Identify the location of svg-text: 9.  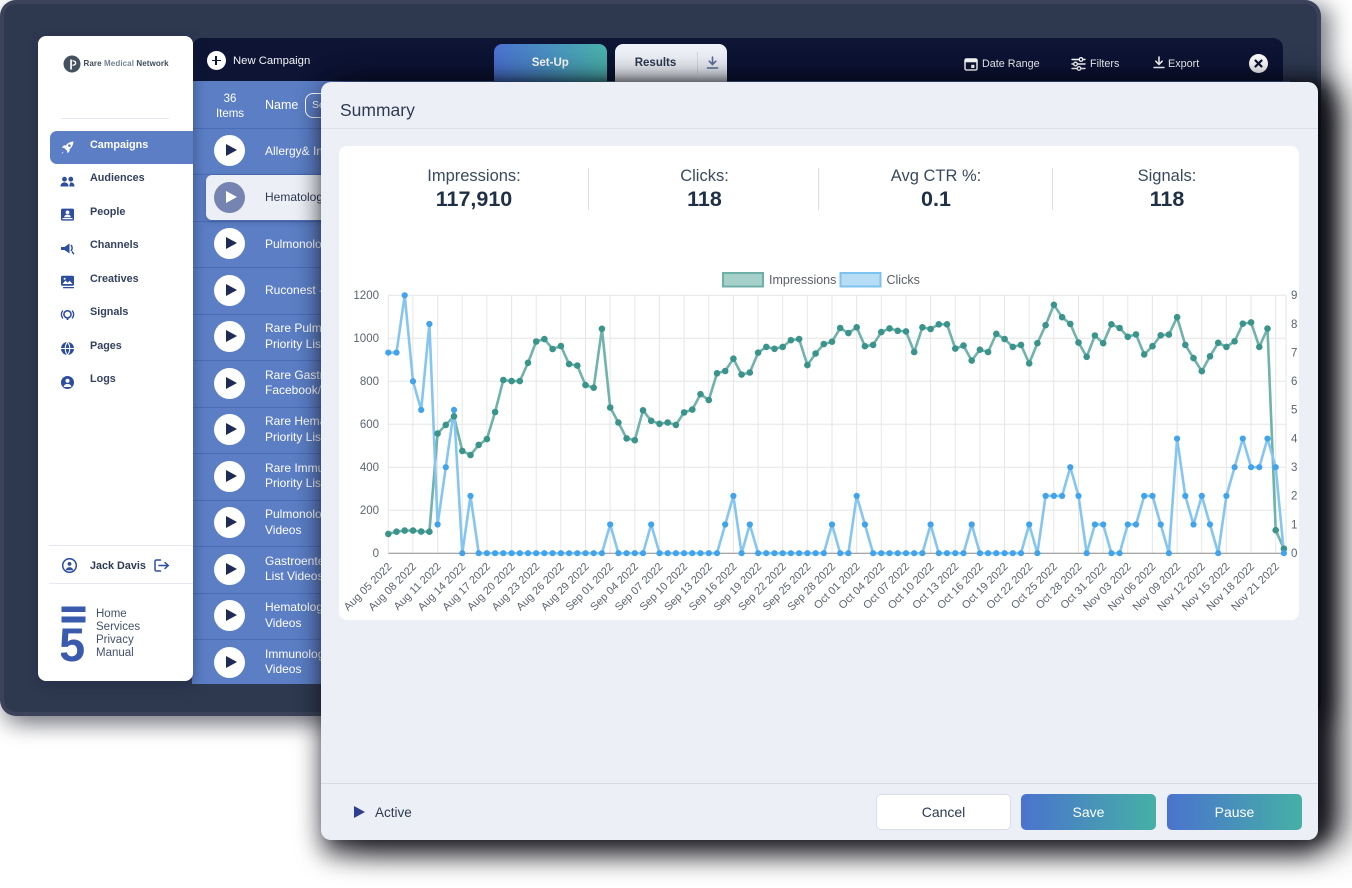
(1294, 296).